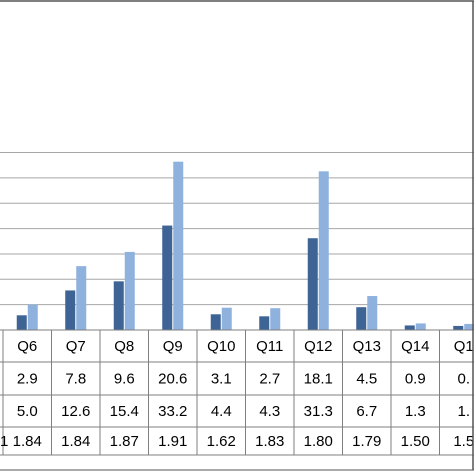 Image resolution: width=474 pixels, height=474 pixels. What do you see at coordinates (415, 379) in the screenshot?
I see `series1-value-label: 0.9` at bounding box center [415, 379].